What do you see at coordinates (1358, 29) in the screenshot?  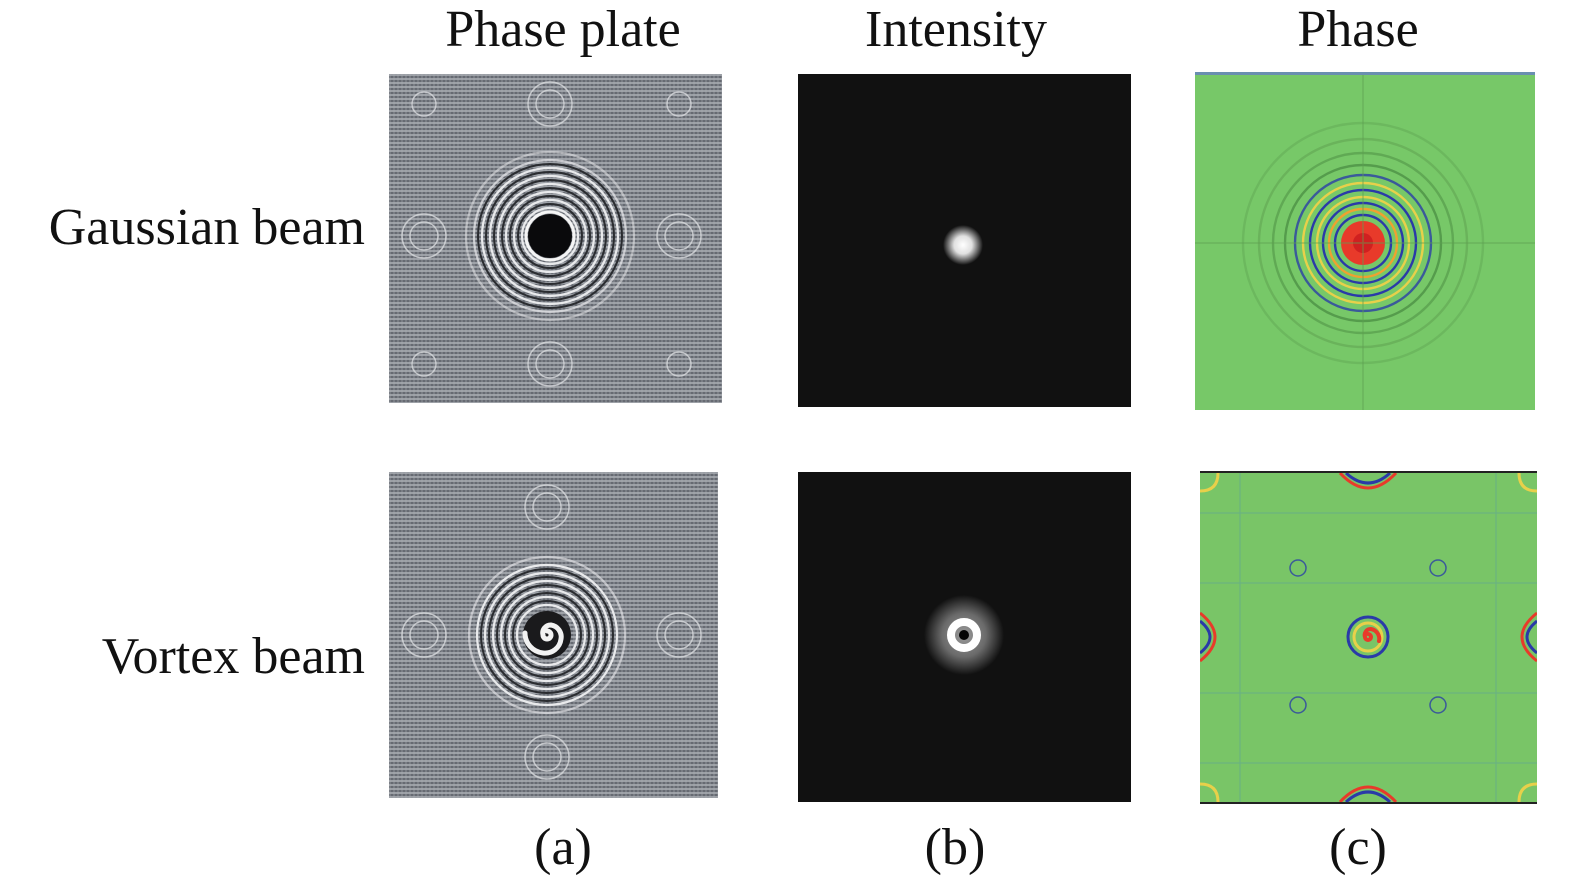 I see `column-title-phase: Phase` at bounding box center [1358, 29].